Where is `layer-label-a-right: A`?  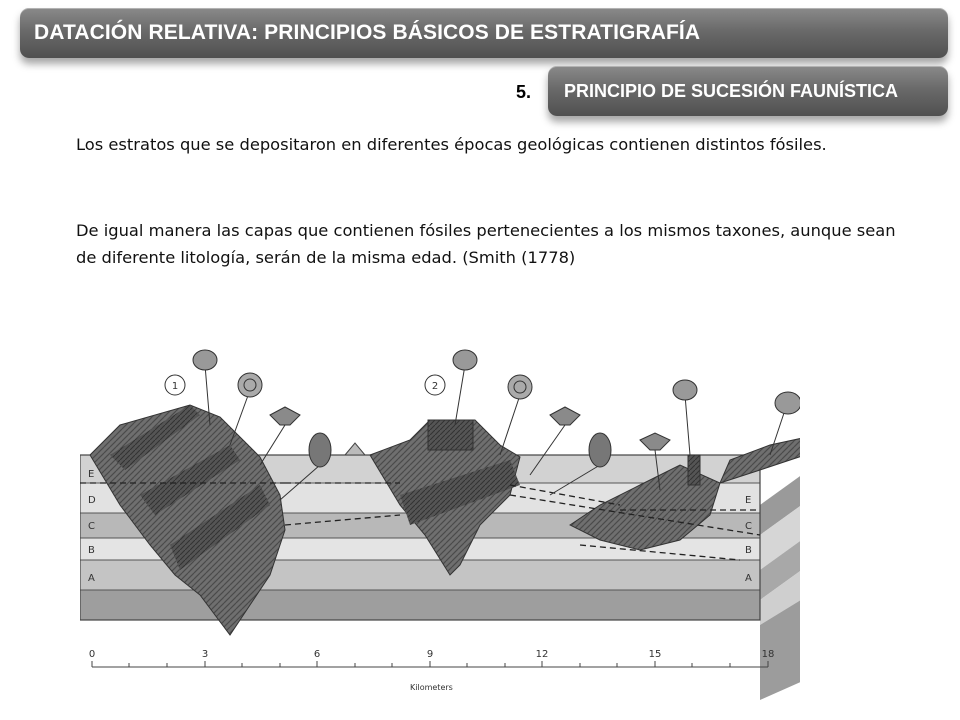 layer-label-a-right: A is located at coordinates (748, 578).